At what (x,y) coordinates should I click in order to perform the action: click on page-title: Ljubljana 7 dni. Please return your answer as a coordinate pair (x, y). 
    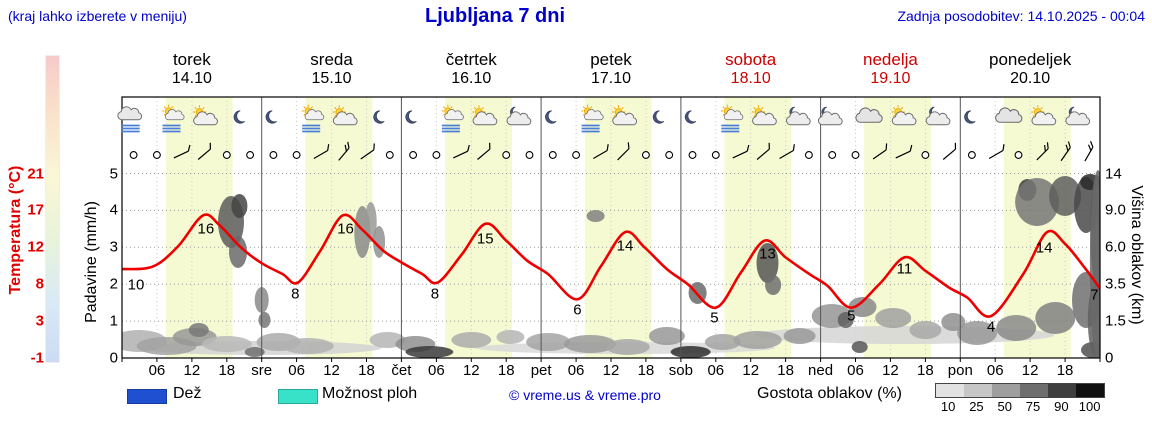
    Looking at the image, I should click on (494, 16).